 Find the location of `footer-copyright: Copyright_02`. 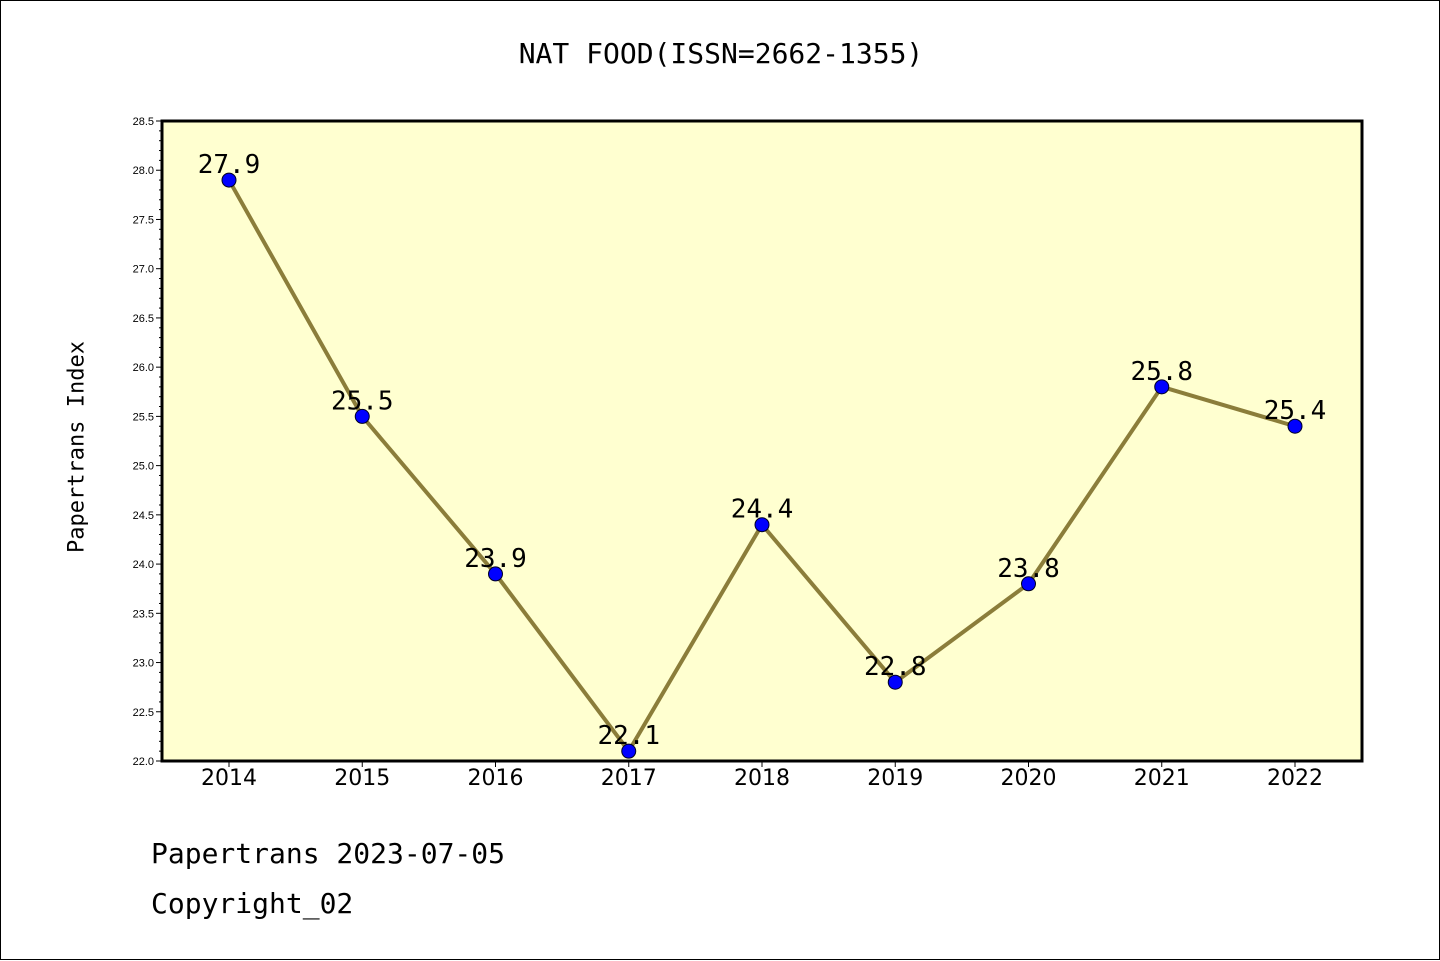

footer-copyright: Copyright_02 is located at coordinates (252, 903).